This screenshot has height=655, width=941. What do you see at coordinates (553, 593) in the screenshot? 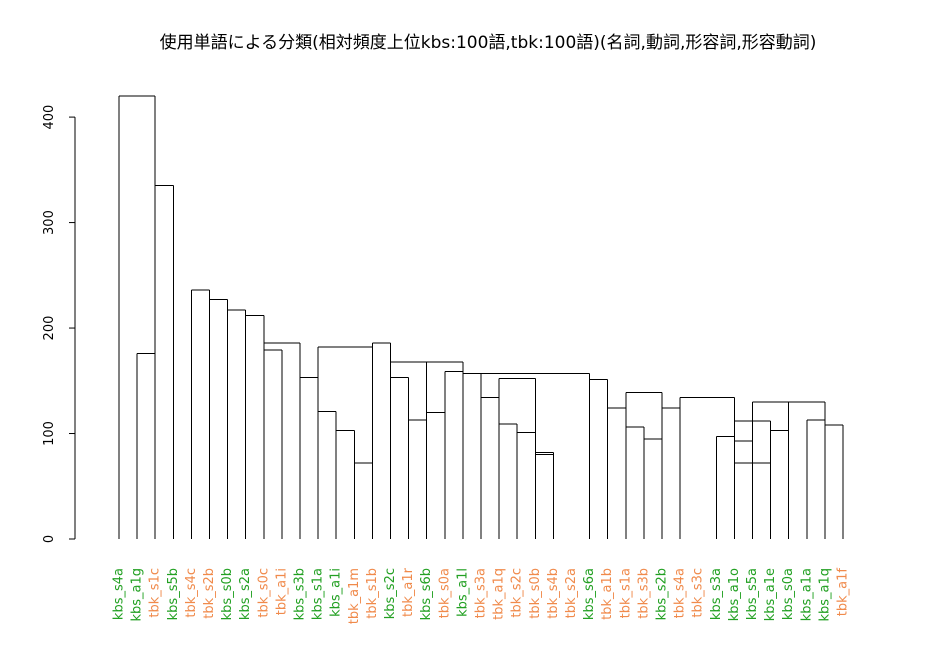
I see `leaf-label: tbk_s4b` at bounding box center [553, 593].